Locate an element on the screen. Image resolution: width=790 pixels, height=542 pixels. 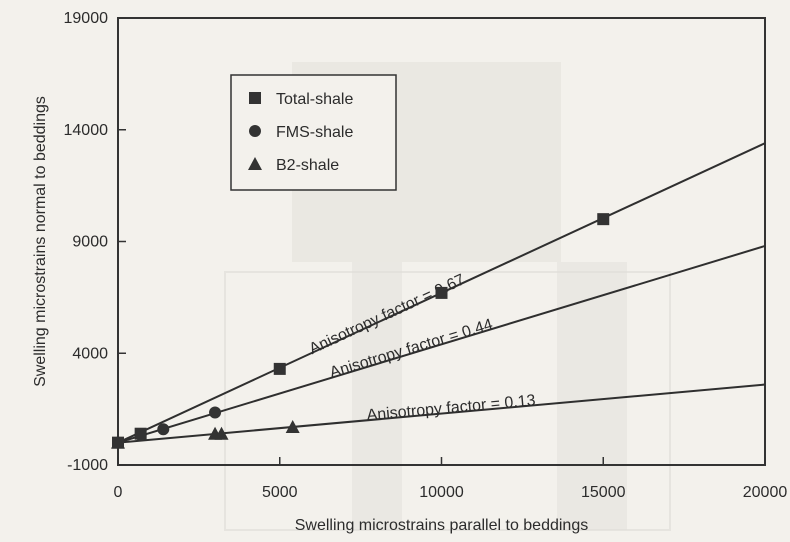
y-tick-label-0: -1000 is located at coordinates (87, 465).